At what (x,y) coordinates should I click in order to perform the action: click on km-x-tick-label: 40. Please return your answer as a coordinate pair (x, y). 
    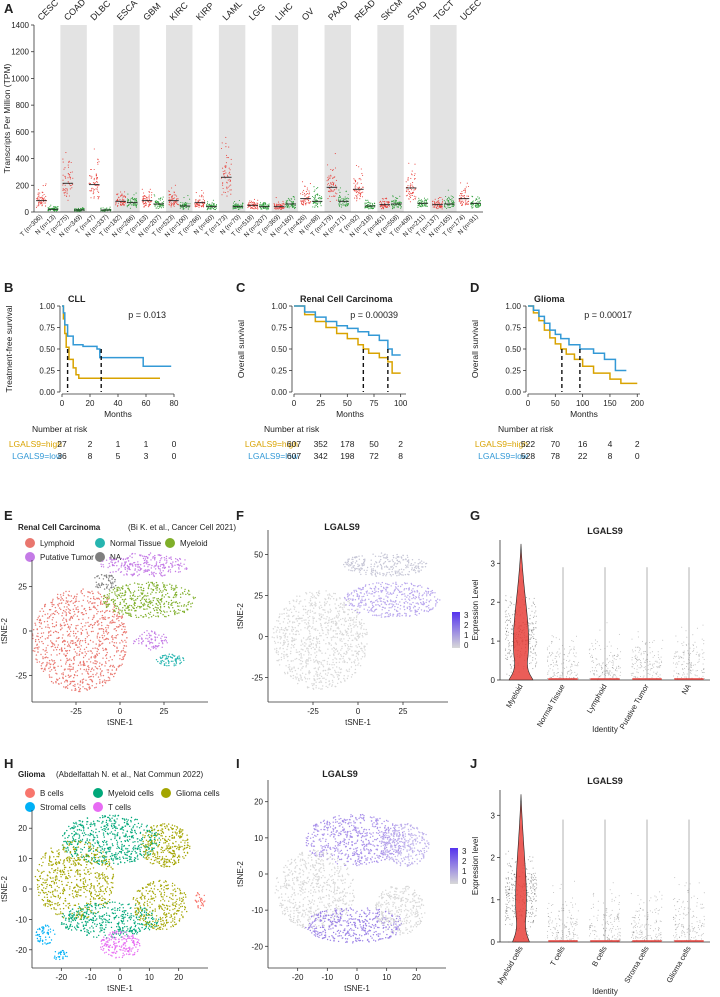
    Looking at the image, I should click on (118, 403).